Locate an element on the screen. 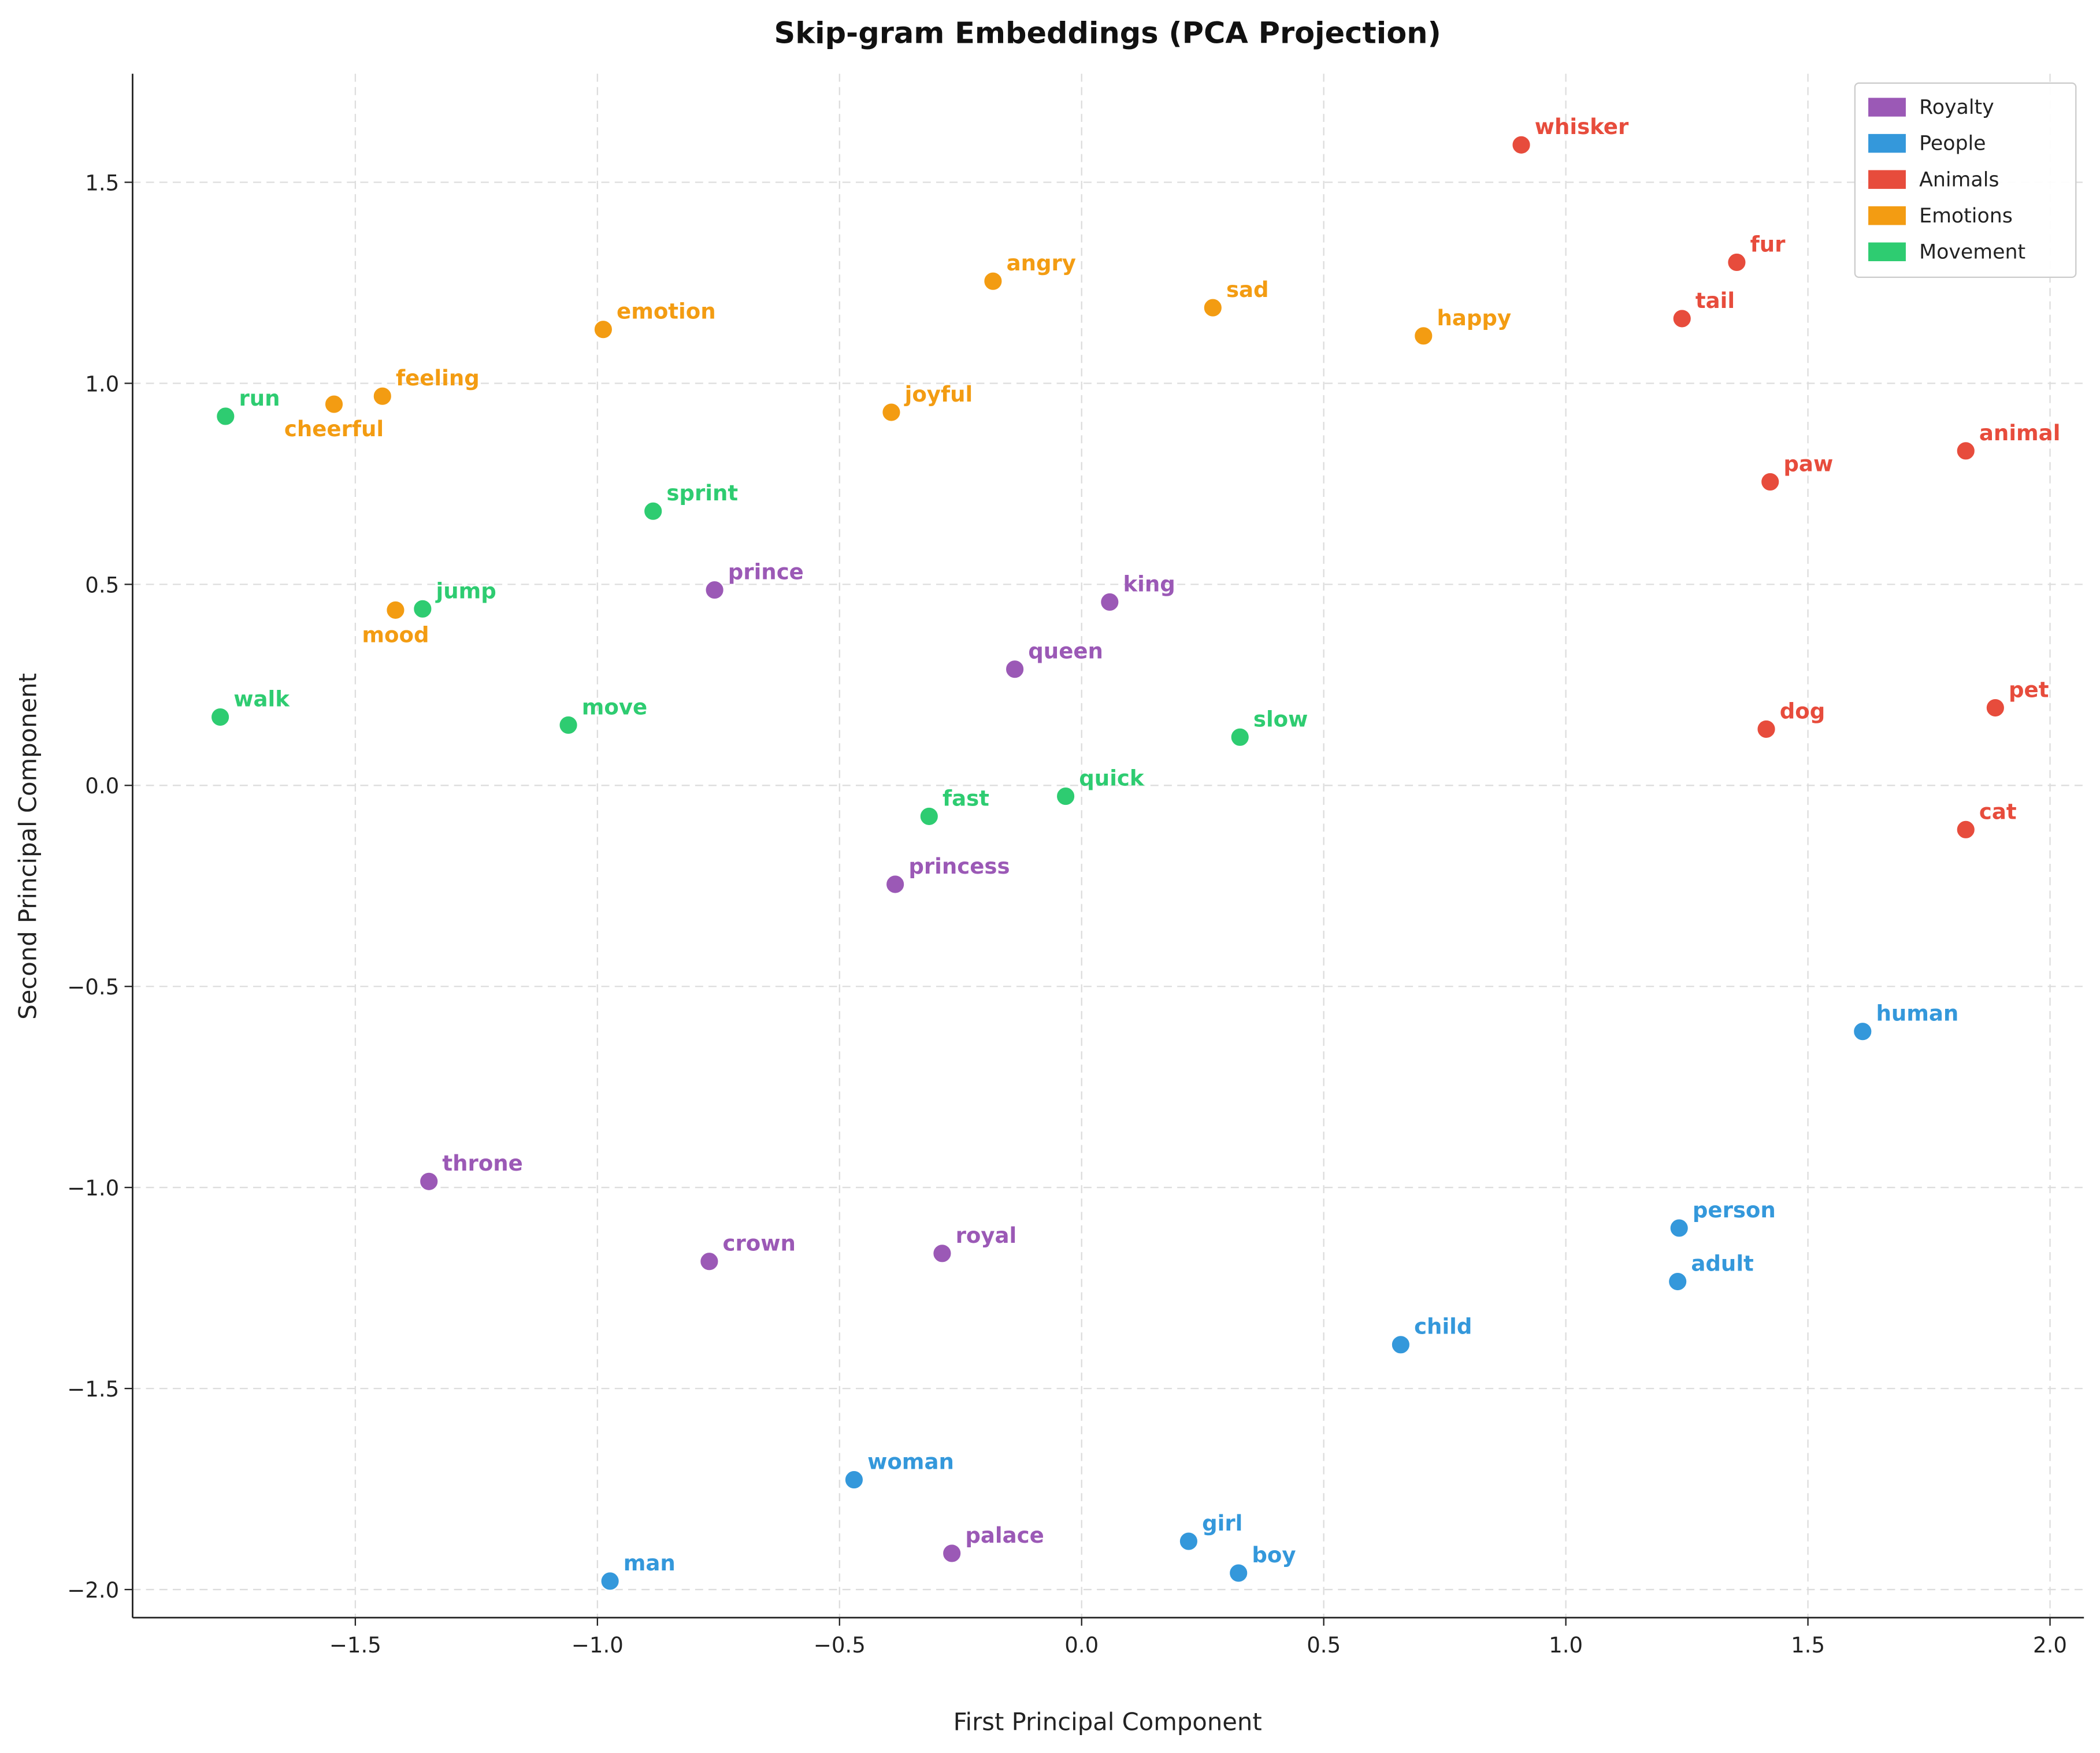 The width and height of the screenshot is (2100, 1753). point-slow is located at coordinates (1240, 737).